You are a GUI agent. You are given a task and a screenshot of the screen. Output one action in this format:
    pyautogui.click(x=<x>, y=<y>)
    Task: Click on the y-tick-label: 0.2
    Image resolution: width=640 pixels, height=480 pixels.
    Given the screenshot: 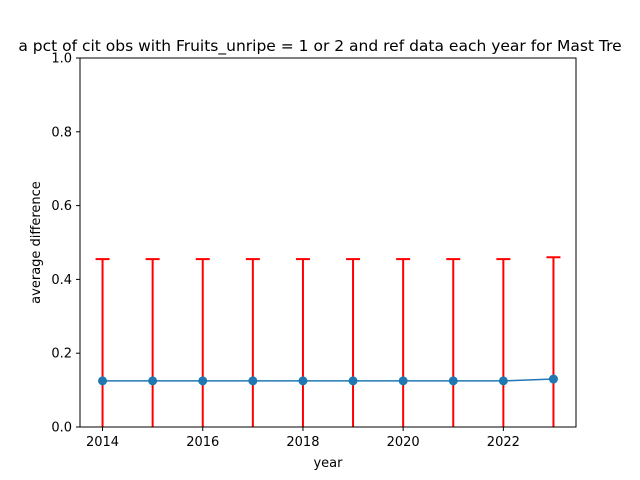 What is the action you would take?
    pyautogui.click(x=61, y=354)
    